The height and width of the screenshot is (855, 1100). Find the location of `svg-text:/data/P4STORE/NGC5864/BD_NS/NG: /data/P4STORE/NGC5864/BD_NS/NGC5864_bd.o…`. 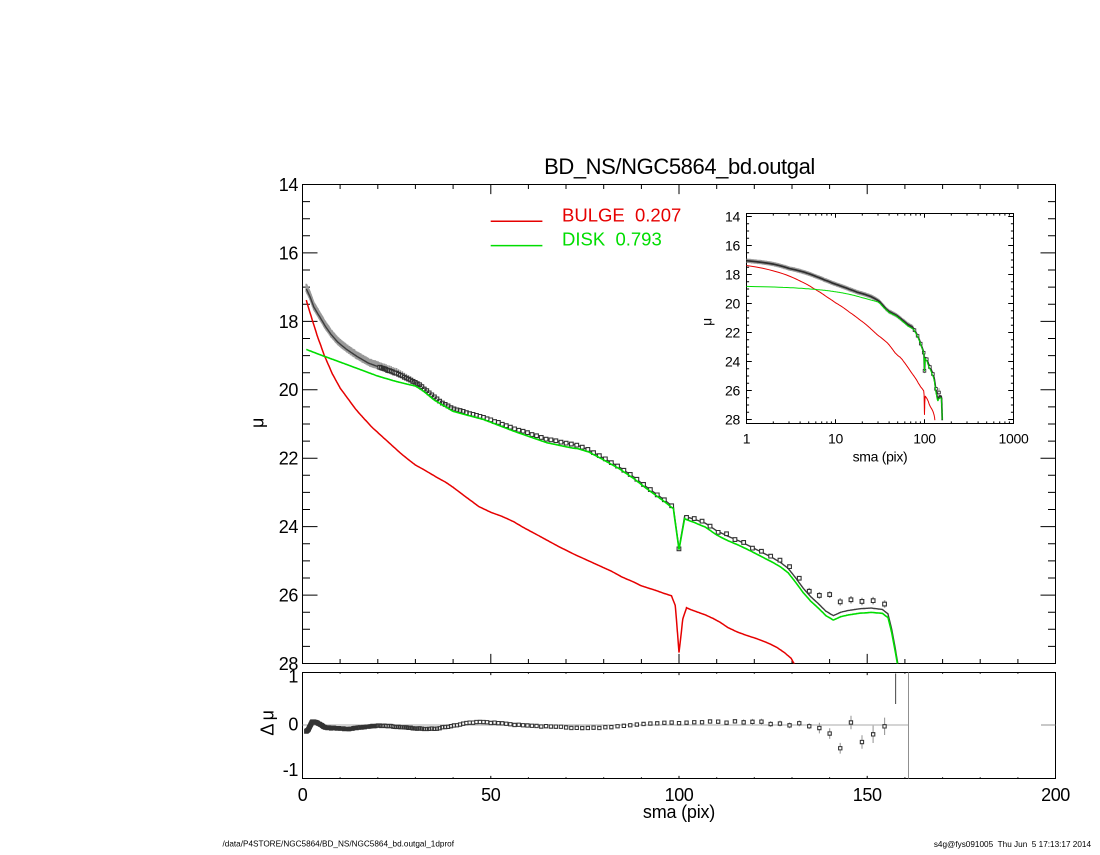

svg-text:/data/P4STORE/NGC5864/BD_NS/NG: /data/P4STORE/NGC5864/BD_NS/NGC5864_bd.o… is located at coordinates (339, 843).